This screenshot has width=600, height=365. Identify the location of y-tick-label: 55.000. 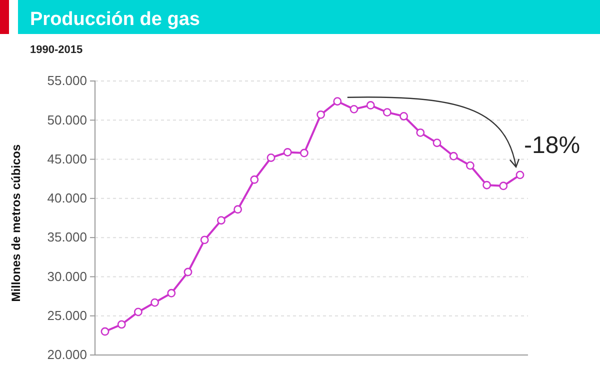
(67, 80).